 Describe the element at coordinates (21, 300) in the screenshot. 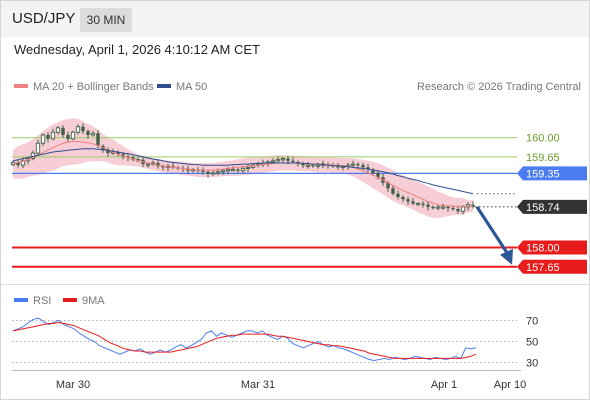

I see `rsi-legend-swatch` at that location.